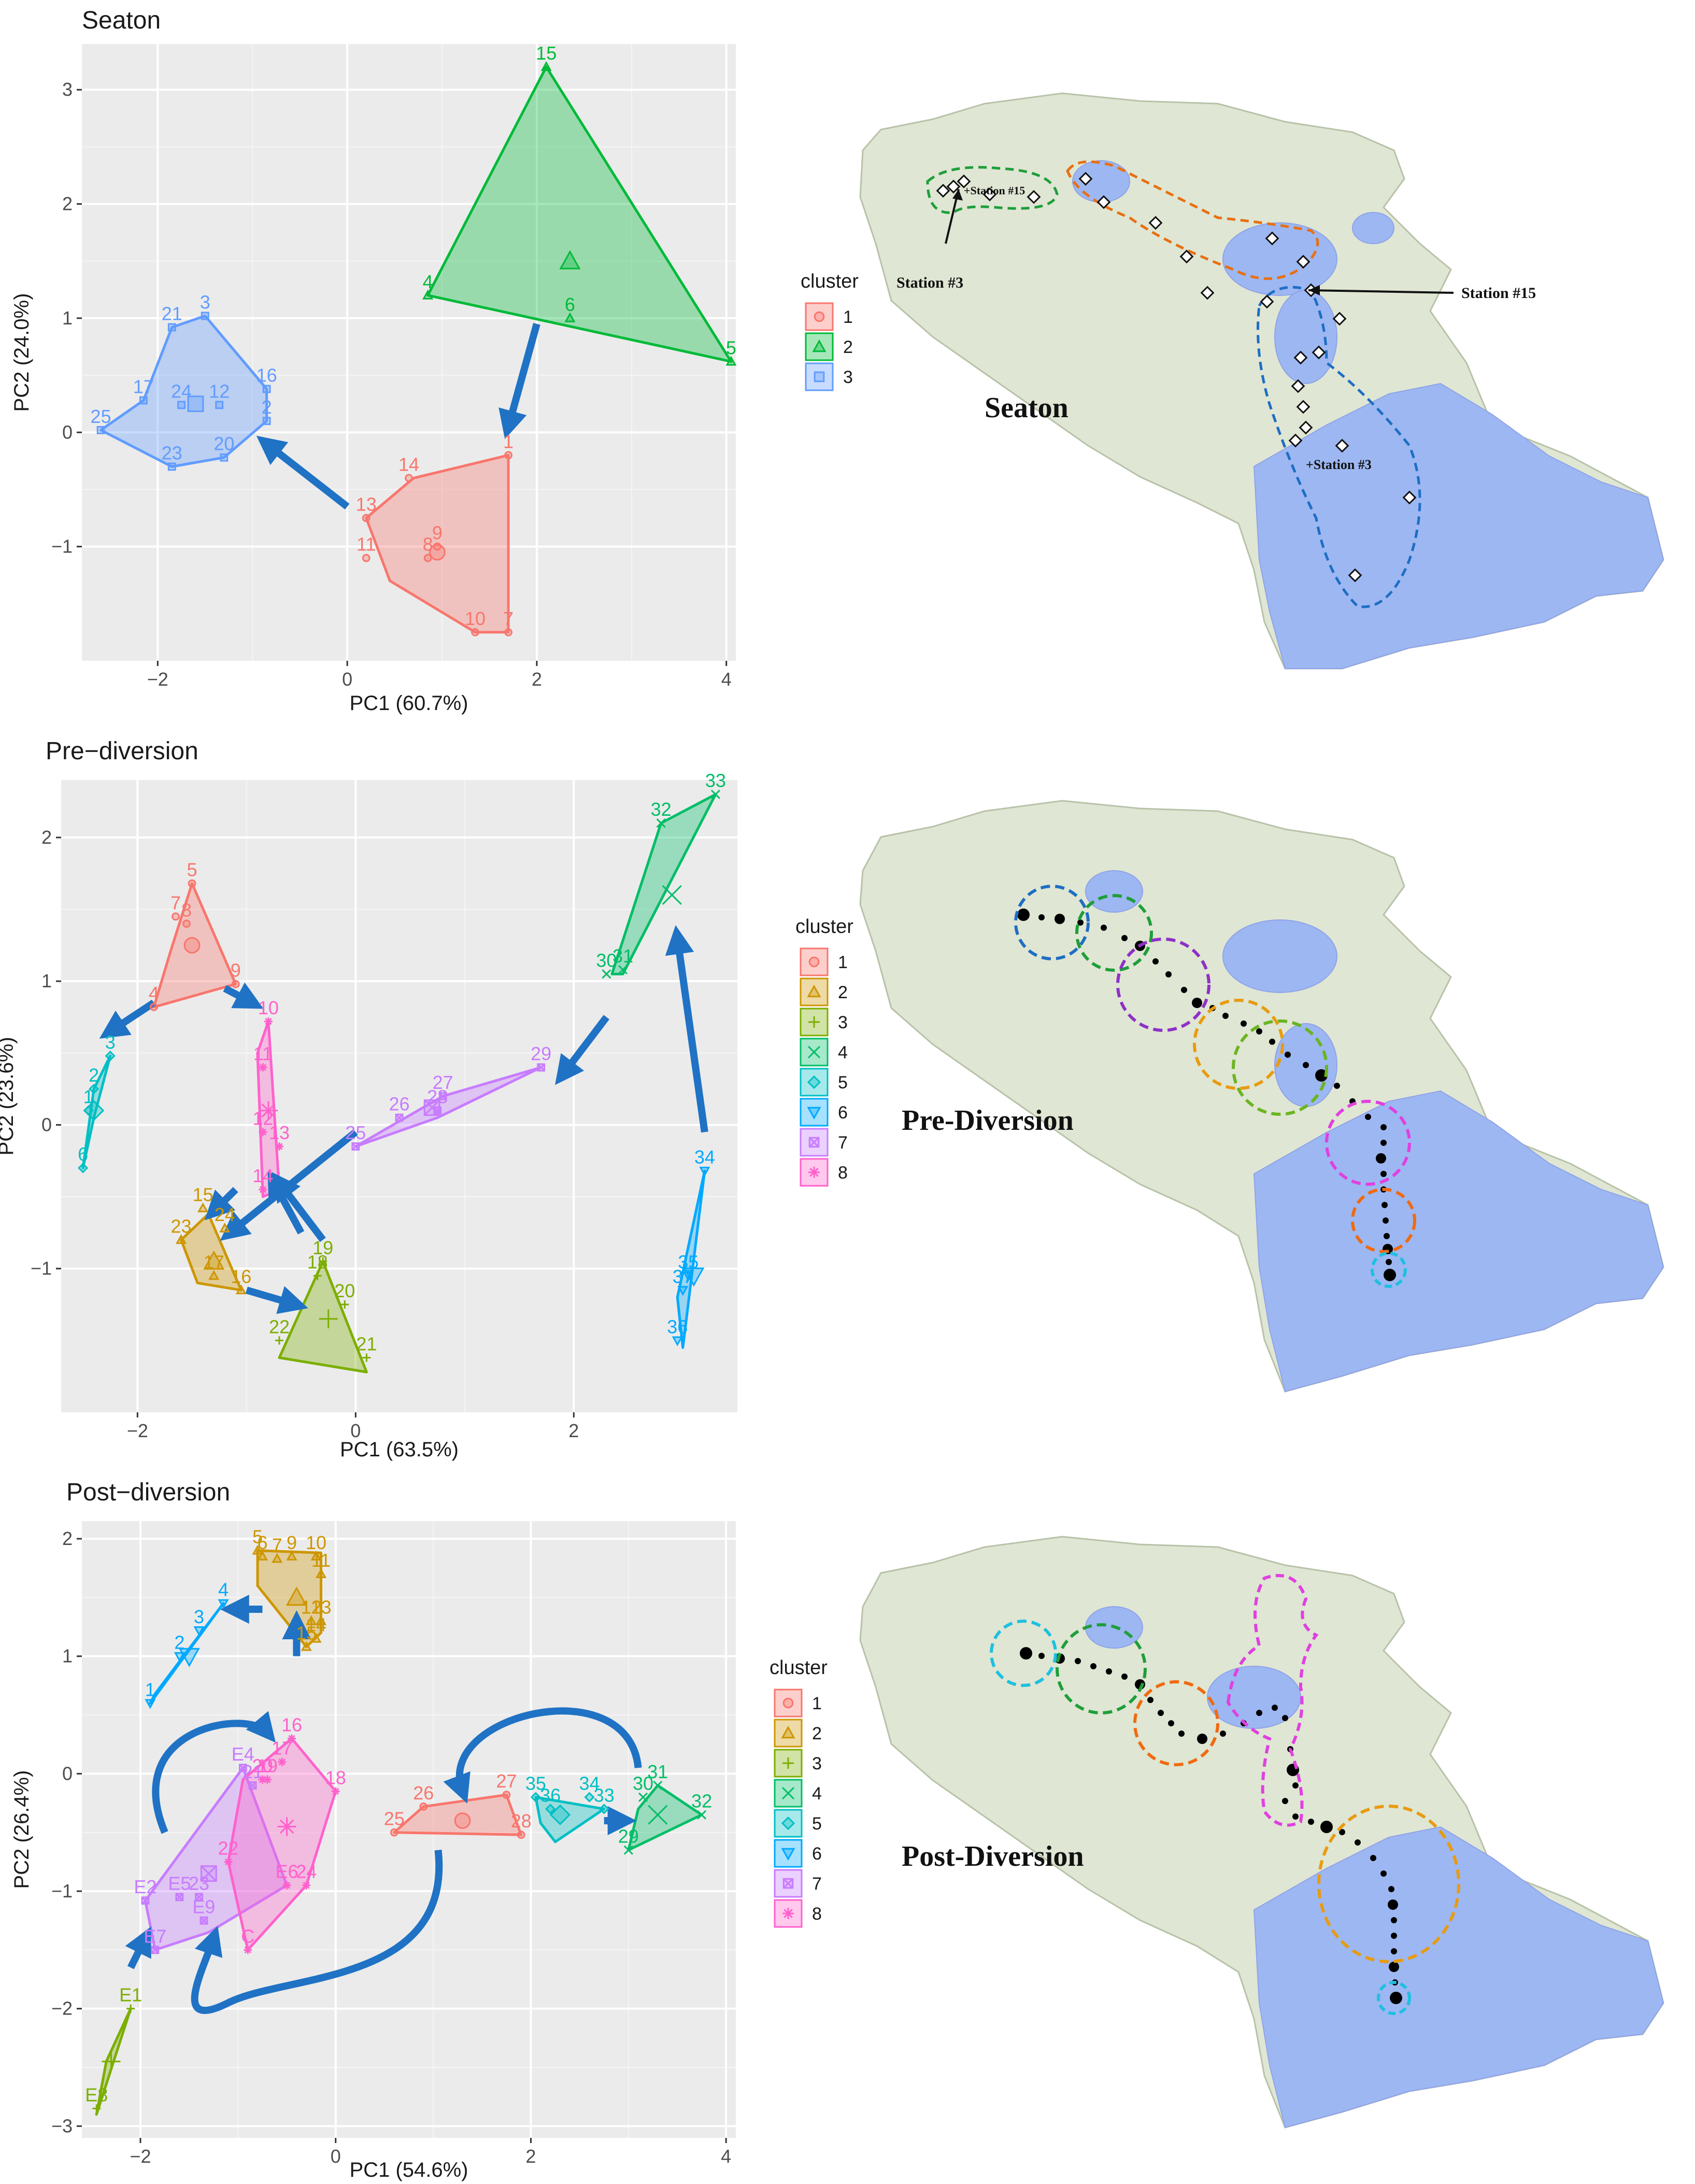 The image size is (1695, 2184). I want to click on legend-title: cluster, so click(830, 281).